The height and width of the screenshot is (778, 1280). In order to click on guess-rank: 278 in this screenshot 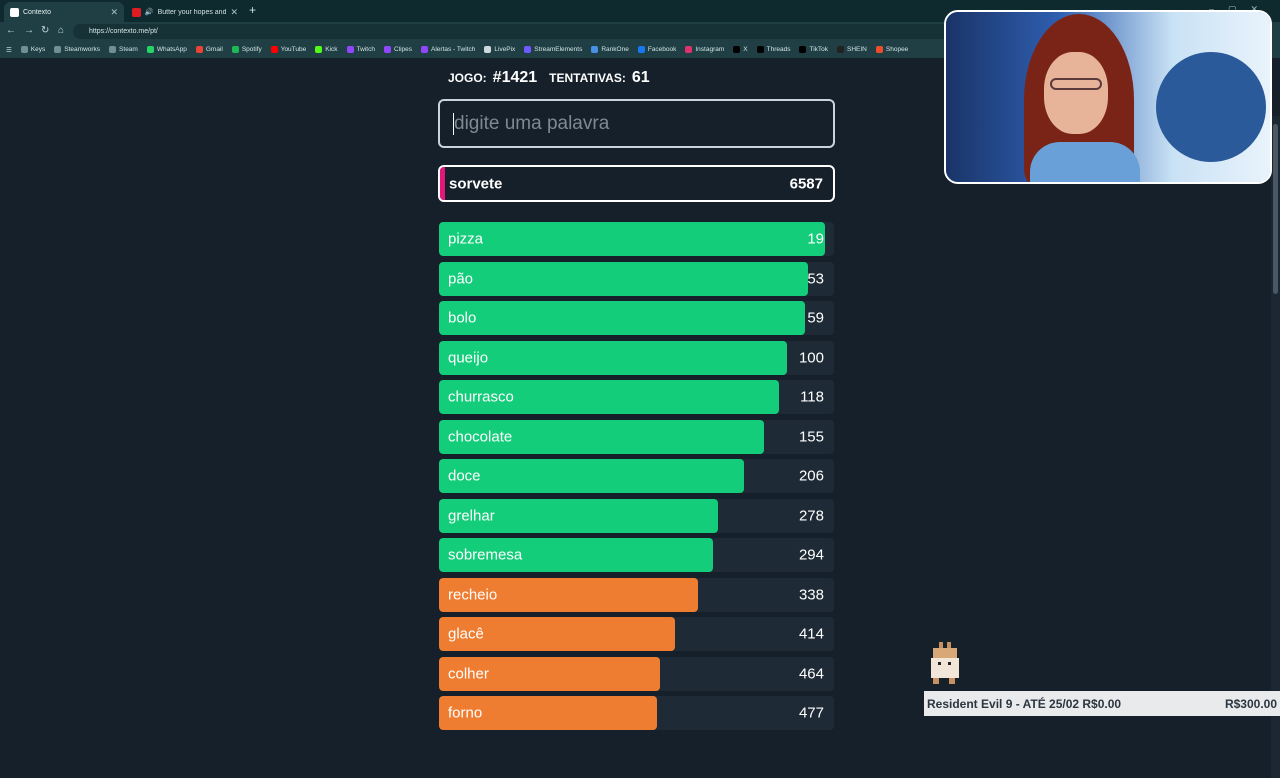, I will do `click(811, 515)`.